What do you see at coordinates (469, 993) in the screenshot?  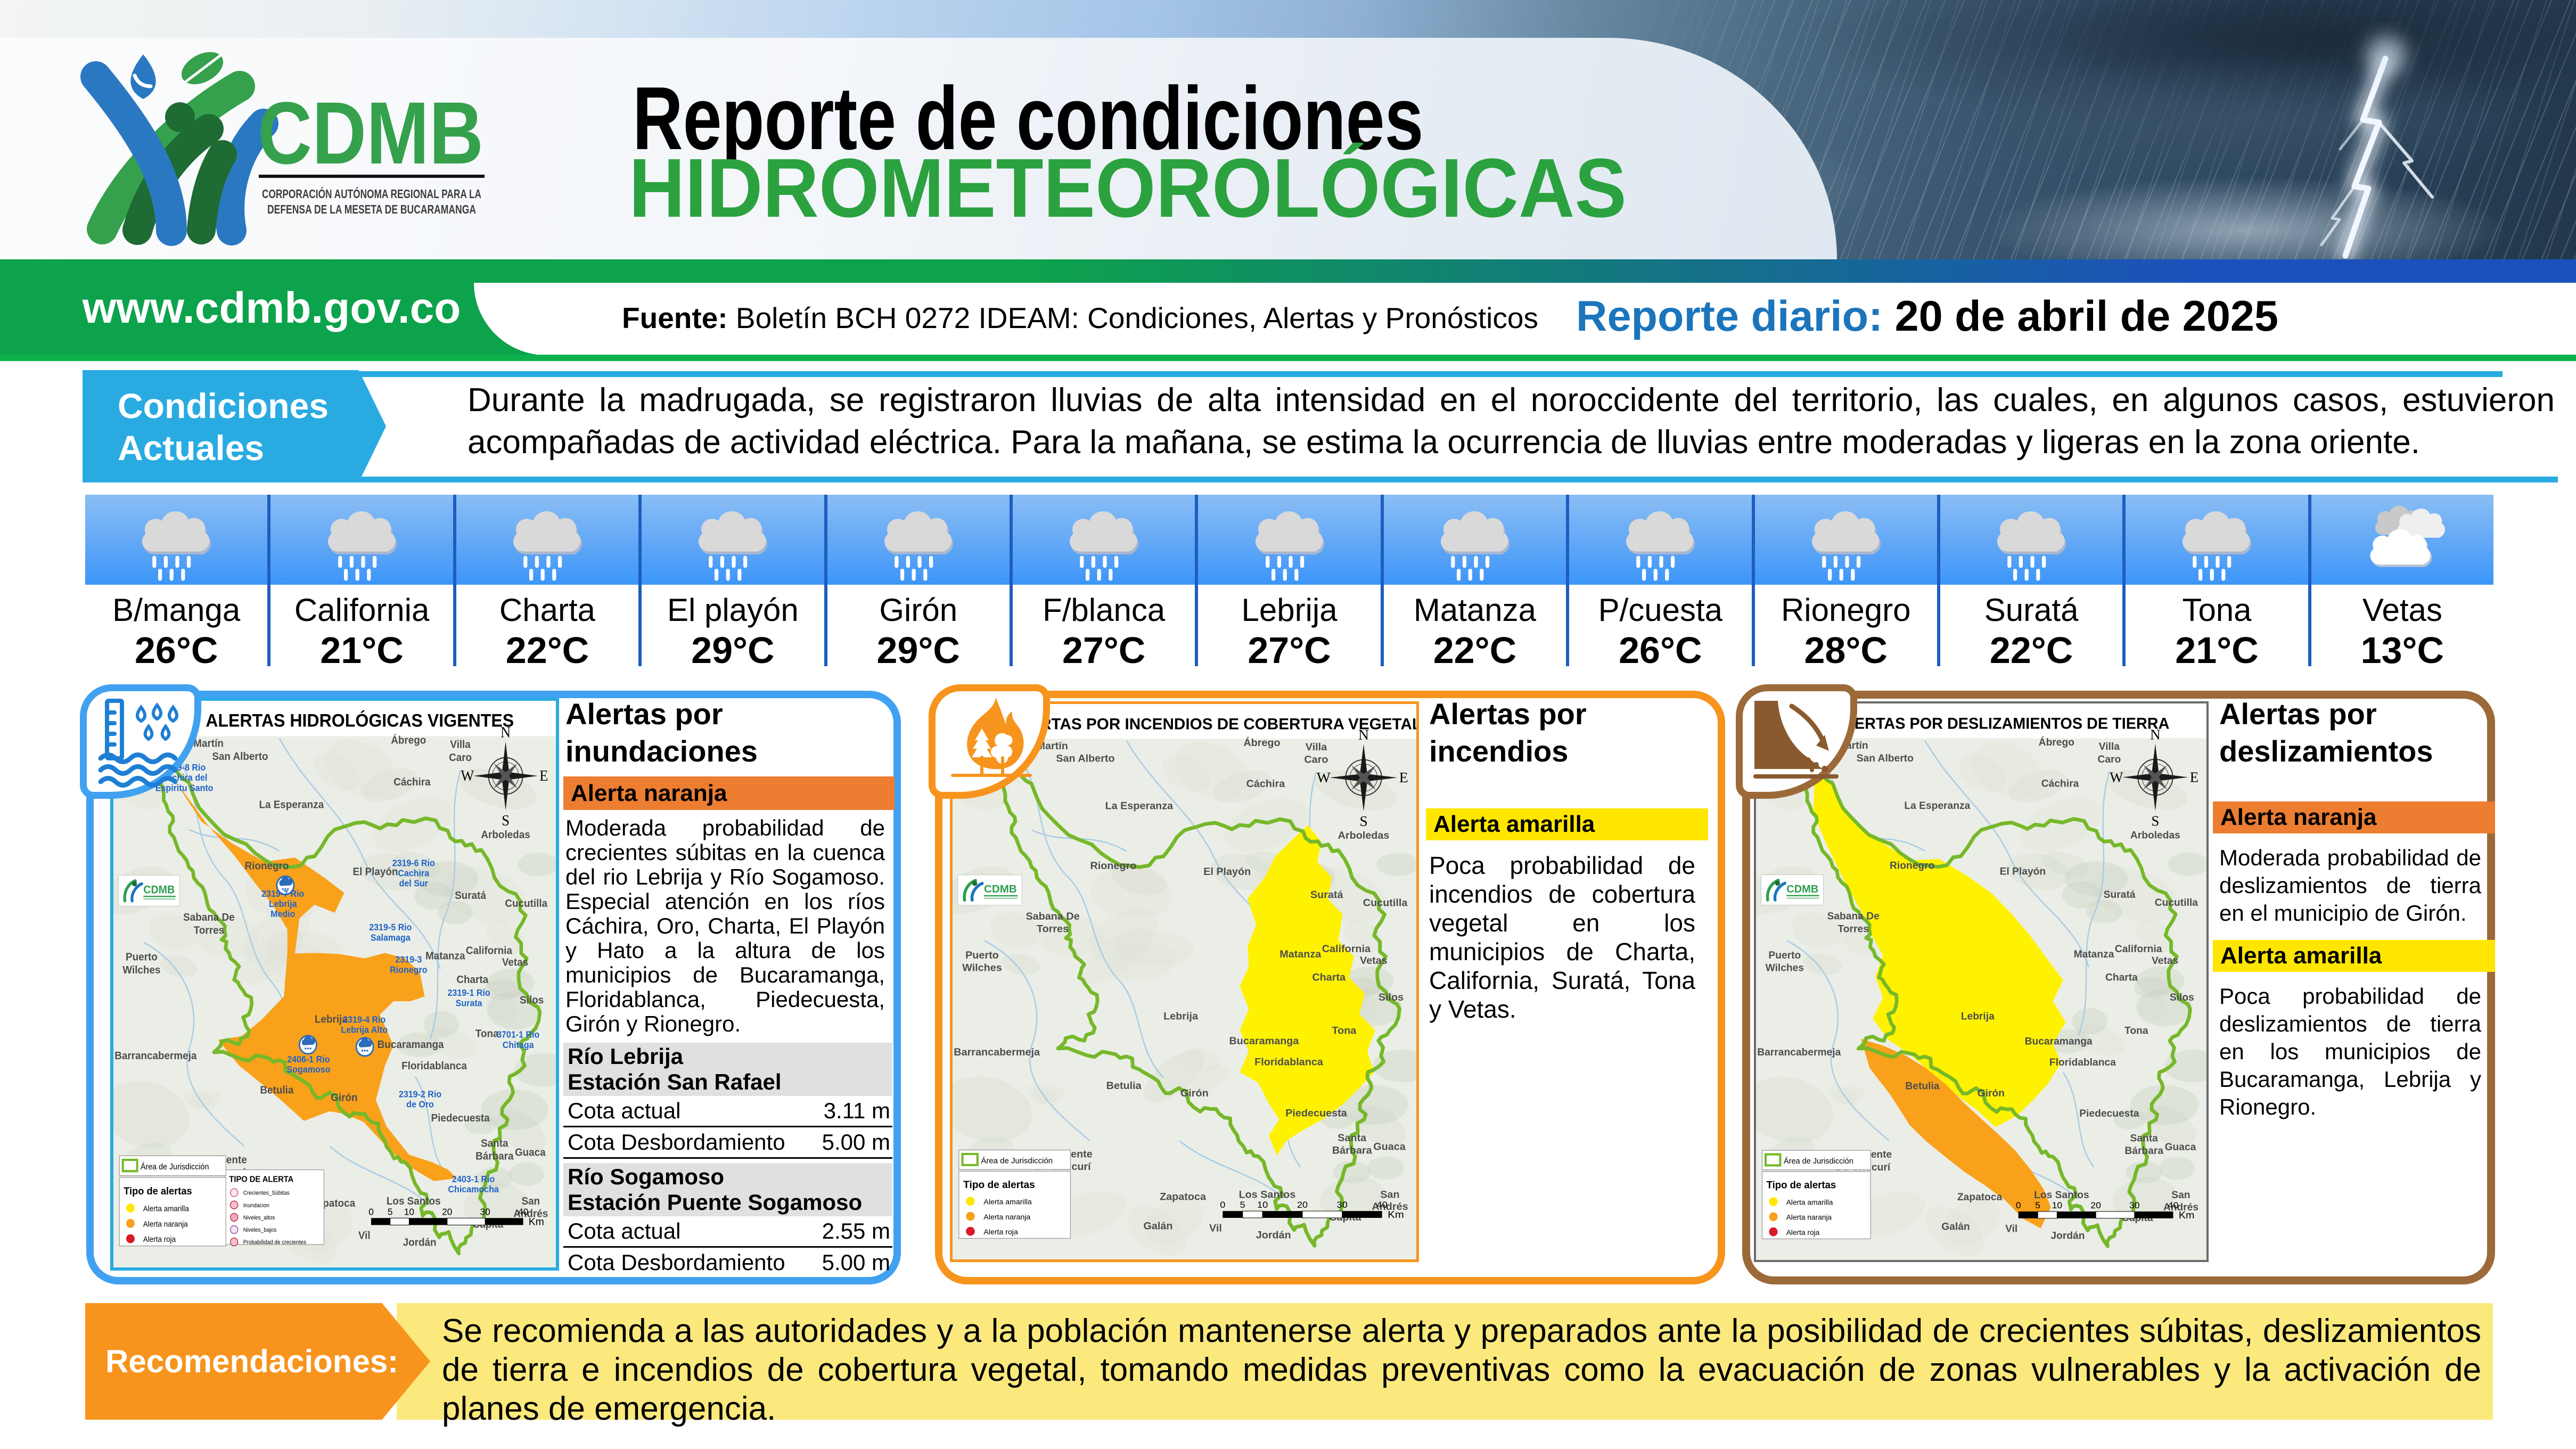 I see `svg-text: 2319-1 Rio` at bounding box center [469, 993].